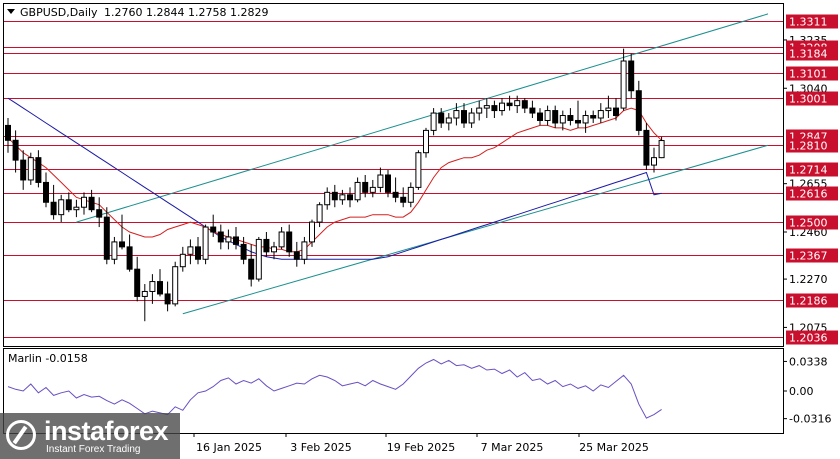 The width and height of the screenshot is (840, 459). Describe the element at coordinates (808, 146) in the screenshot. I see `level-tag-6: 1.2810` at that location.